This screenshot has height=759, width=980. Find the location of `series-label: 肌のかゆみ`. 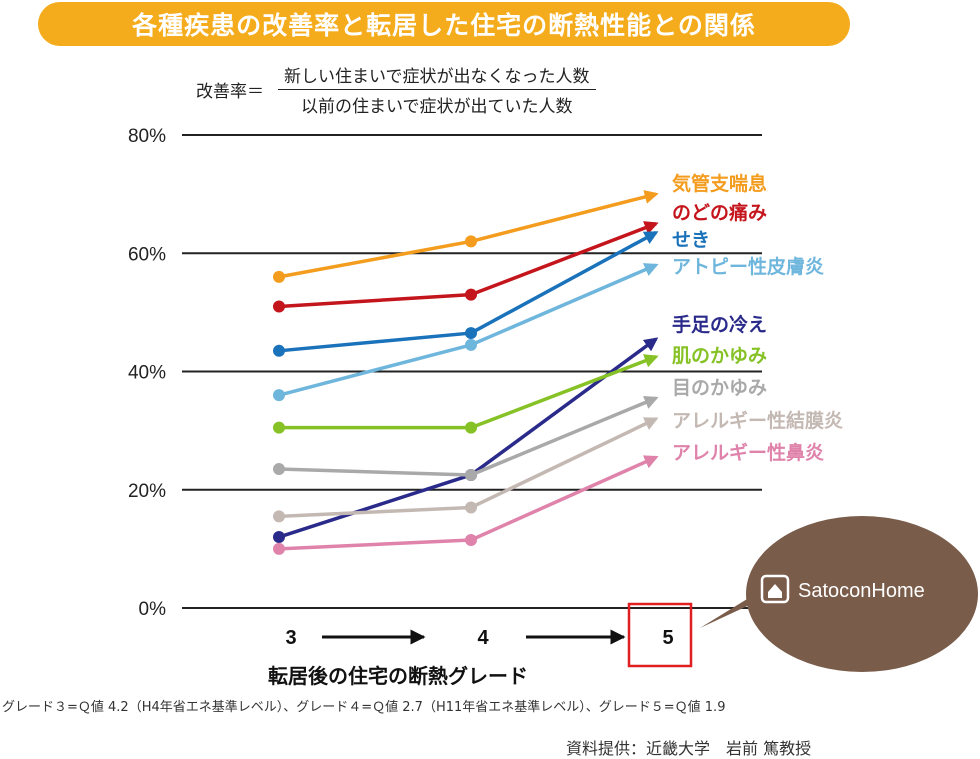

series-label: 肌のかゆみ is located at coordinates (719, 356).